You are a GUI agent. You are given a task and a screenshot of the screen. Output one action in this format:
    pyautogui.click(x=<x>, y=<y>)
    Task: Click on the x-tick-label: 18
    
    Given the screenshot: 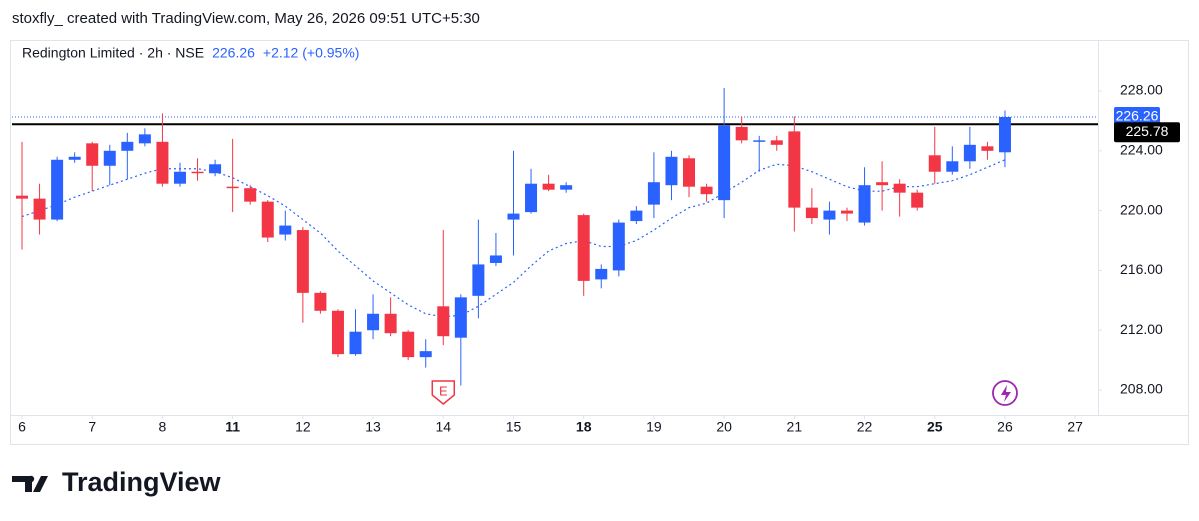 What is the action you would take?
    pyautogui.click(x=584, y=427)
    